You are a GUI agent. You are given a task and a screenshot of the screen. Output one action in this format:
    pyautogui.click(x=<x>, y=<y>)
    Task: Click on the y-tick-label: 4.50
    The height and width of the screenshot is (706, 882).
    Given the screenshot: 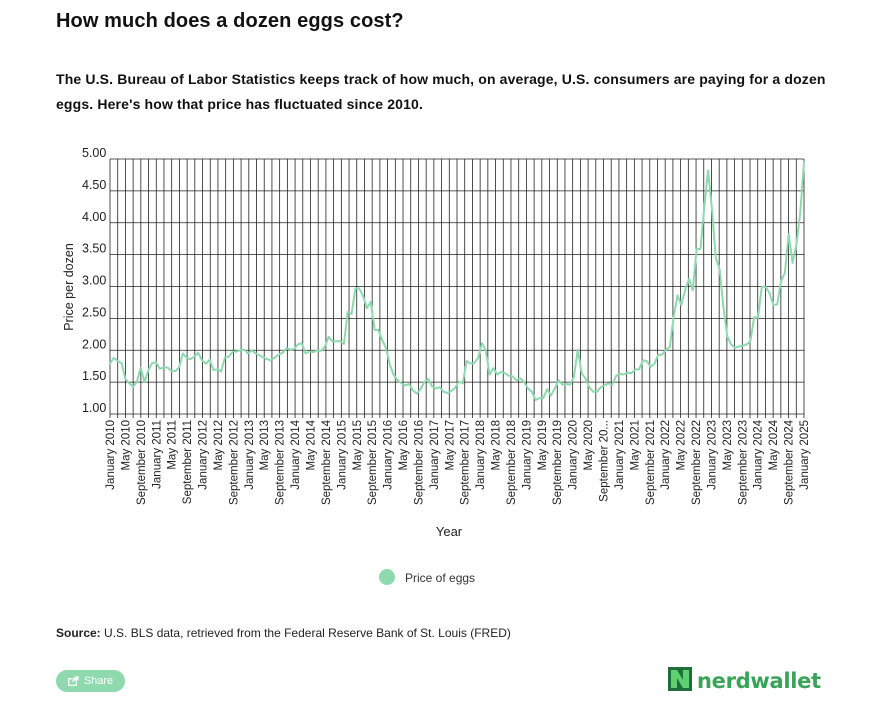 What is the action you would take?
    pyautogui.click(x=94, y=185)
    